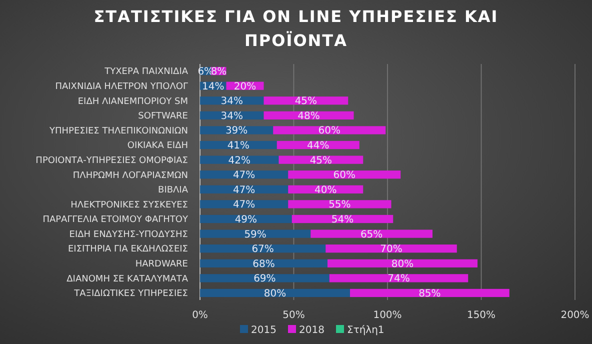 This screenshot has height=344, width=592. I want to click on y-tick-label: ΒΙΒΛΙΑ, so click(173, 191).